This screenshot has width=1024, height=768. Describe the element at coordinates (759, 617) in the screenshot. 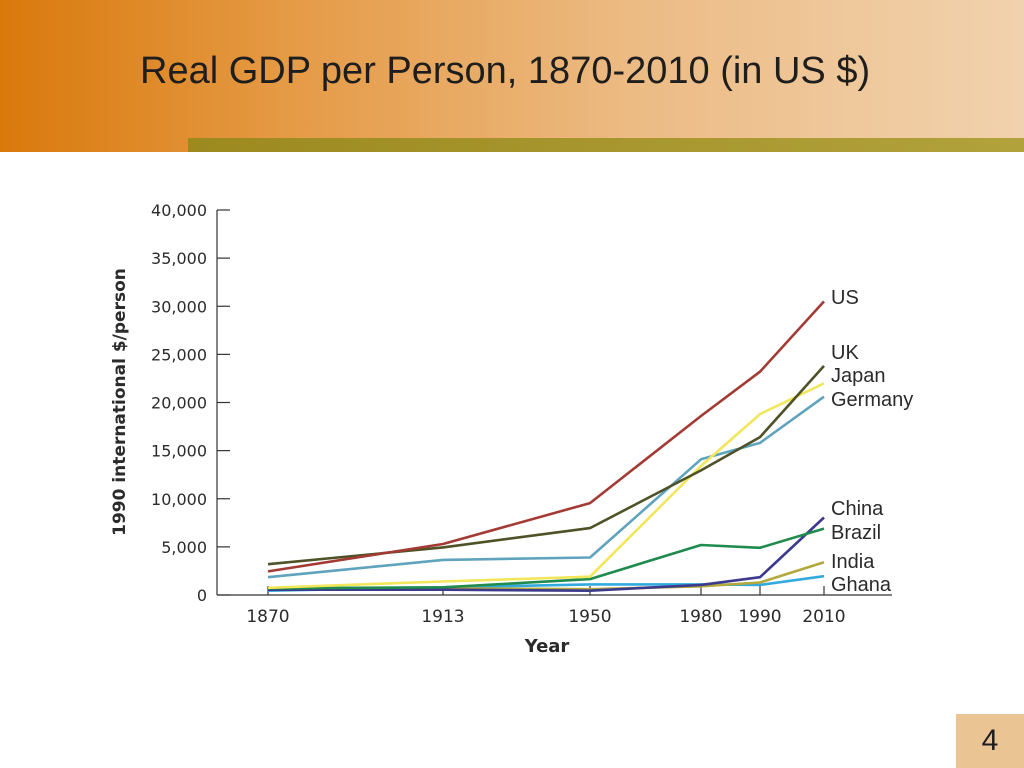

I see `x-tick-label: 1990` at that location.